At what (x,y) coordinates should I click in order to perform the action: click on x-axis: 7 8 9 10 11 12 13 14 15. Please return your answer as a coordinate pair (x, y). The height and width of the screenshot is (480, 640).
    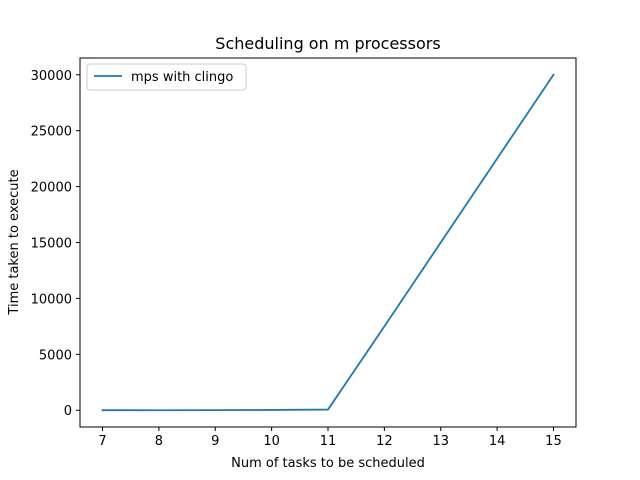
    Looking at the image, I should click on (330, 438).